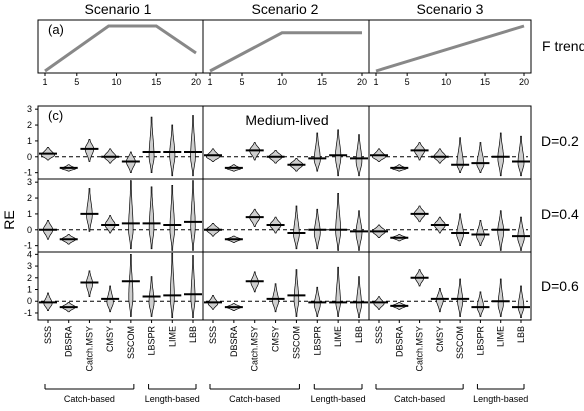 This screenshot has height=411, width=584. I want to click on y-axis-label: RE, so click(9, 219).